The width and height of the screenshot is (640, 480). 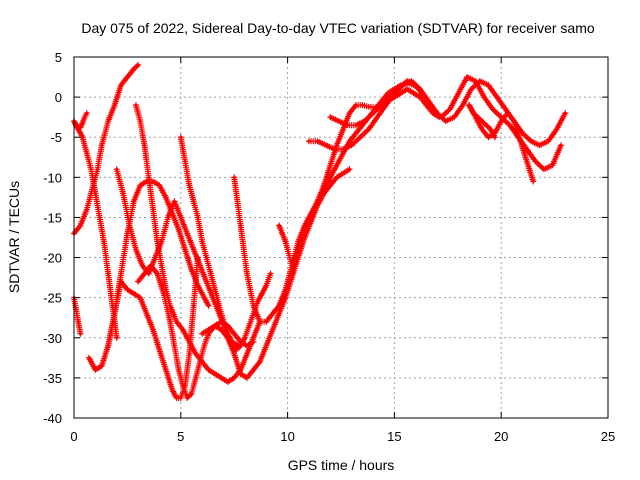 What do you see at coordinates (52, 378) in the screenshot?
I see `y-tick-label: -35` at bounding box center [52, 378].